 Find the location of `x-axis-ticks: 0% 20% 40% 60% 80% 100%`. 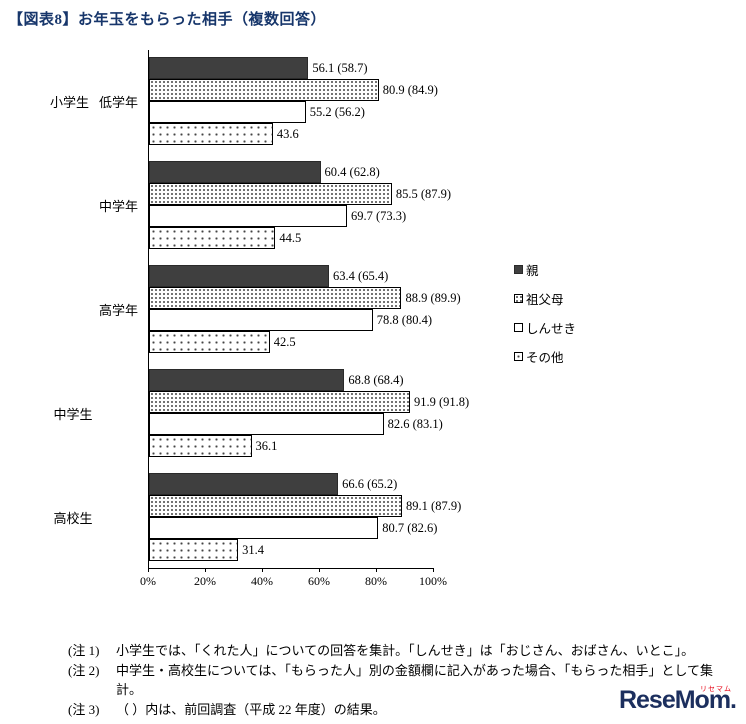

x-axis-ticks: 0% 20% 40% 60% 80% 100% is located at coordinates (293, 580).